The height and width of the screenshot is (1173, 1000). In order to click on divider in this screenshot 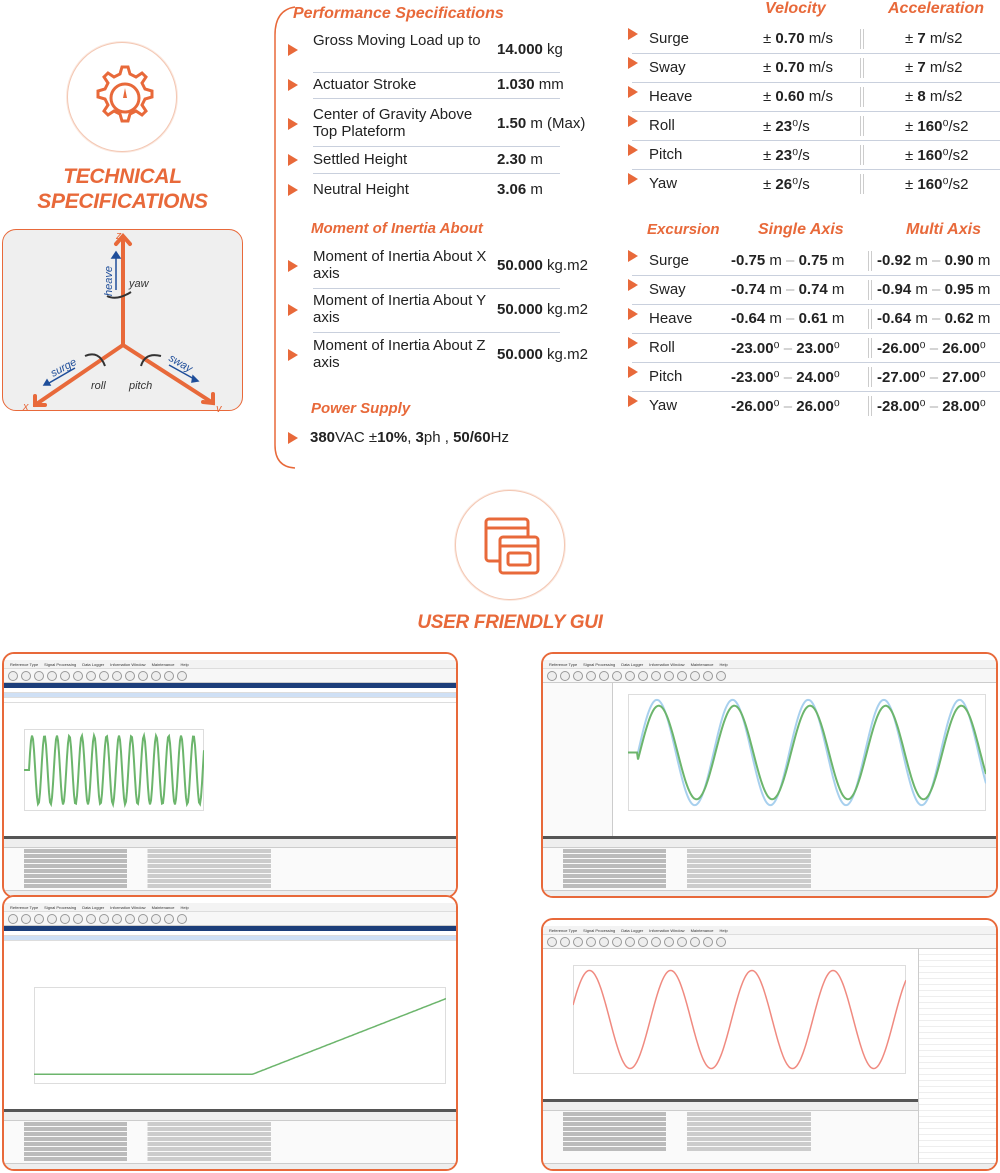, I will do `click(436, 72)`.